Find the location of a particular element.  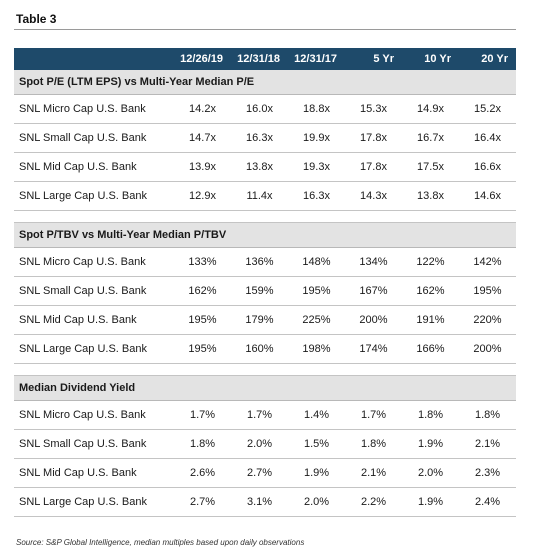

value-cell: 198% is located at coordinates (316, 349).